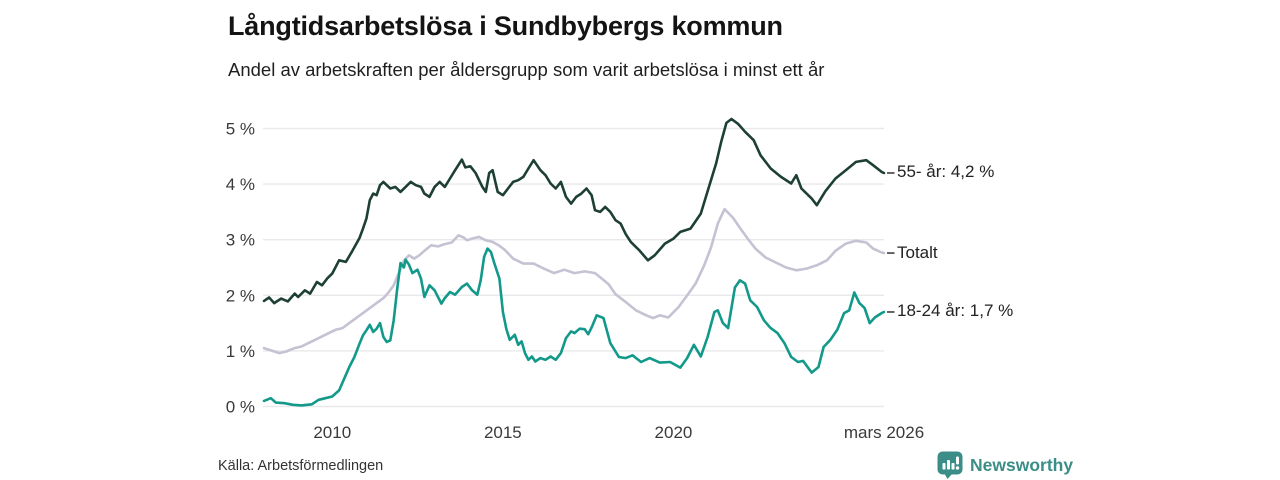  What do you see at coordinates (503, 432) in the screenshot?
I see `x-axis-tick-label: 2015` at bounding box center [503, 432].